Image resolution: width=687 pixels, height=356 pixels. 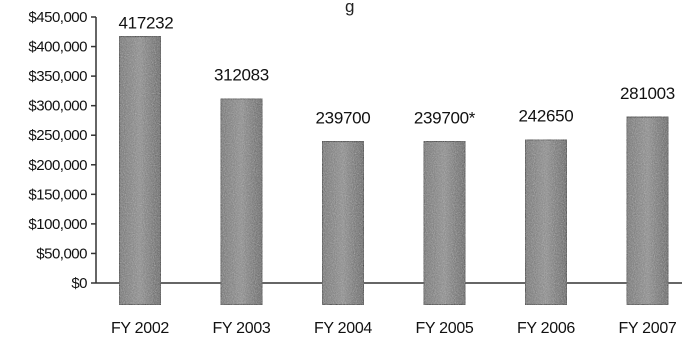 I want to click on x-tick-label: FY 2007, so click(x=647, y=328).